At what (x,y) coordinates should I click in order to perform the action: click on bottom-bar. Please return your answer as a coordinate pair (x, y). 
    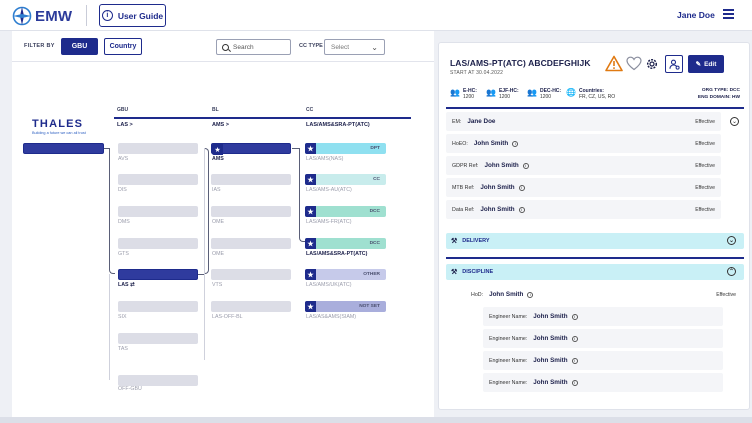
    Looking at the image, I should click on (376, 420).